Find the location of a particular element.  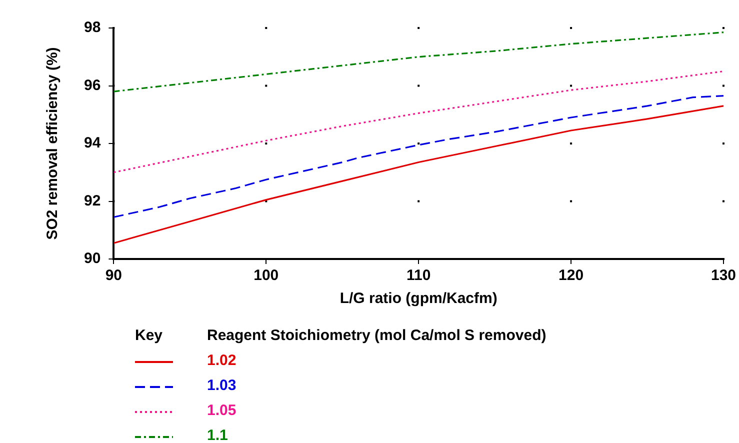

legend-label: 1.03 is located at coordinates (222, 386).